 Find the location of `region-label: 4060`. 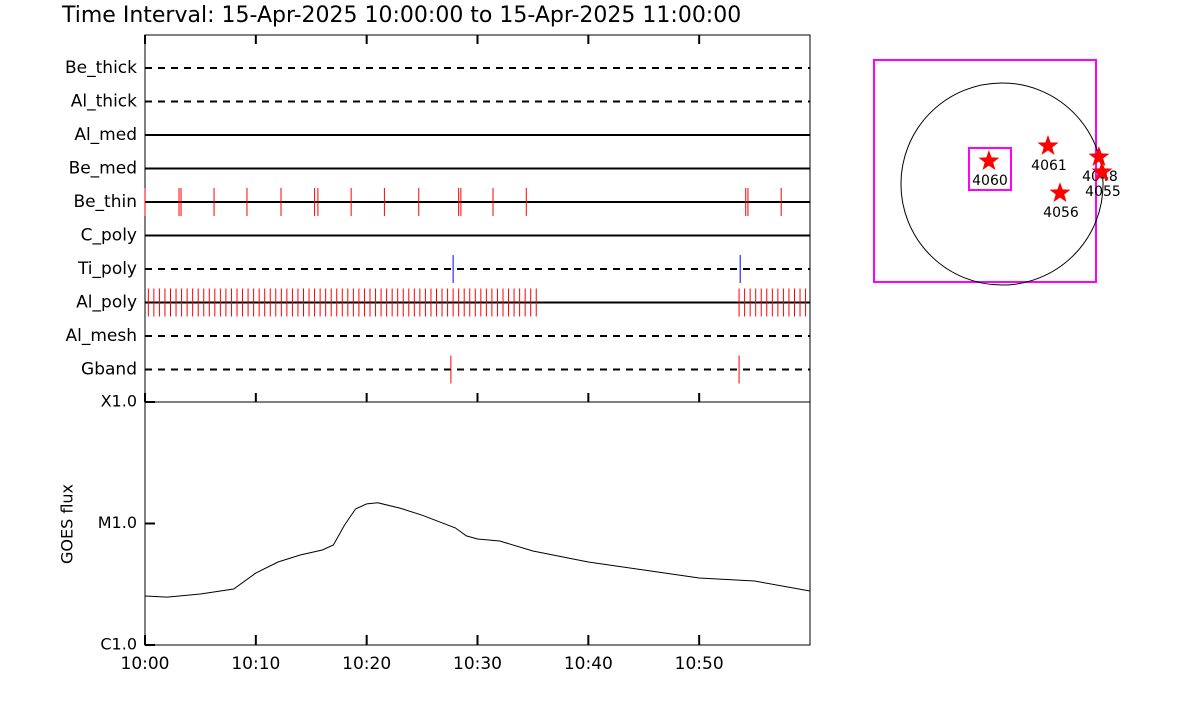

region-label: 4060 is located at coordinates (990, 181).